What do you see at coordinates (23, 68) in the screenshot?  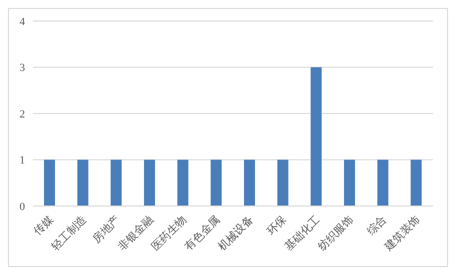 I see `y-tick-label: 3` at bounding box center [23, 68].